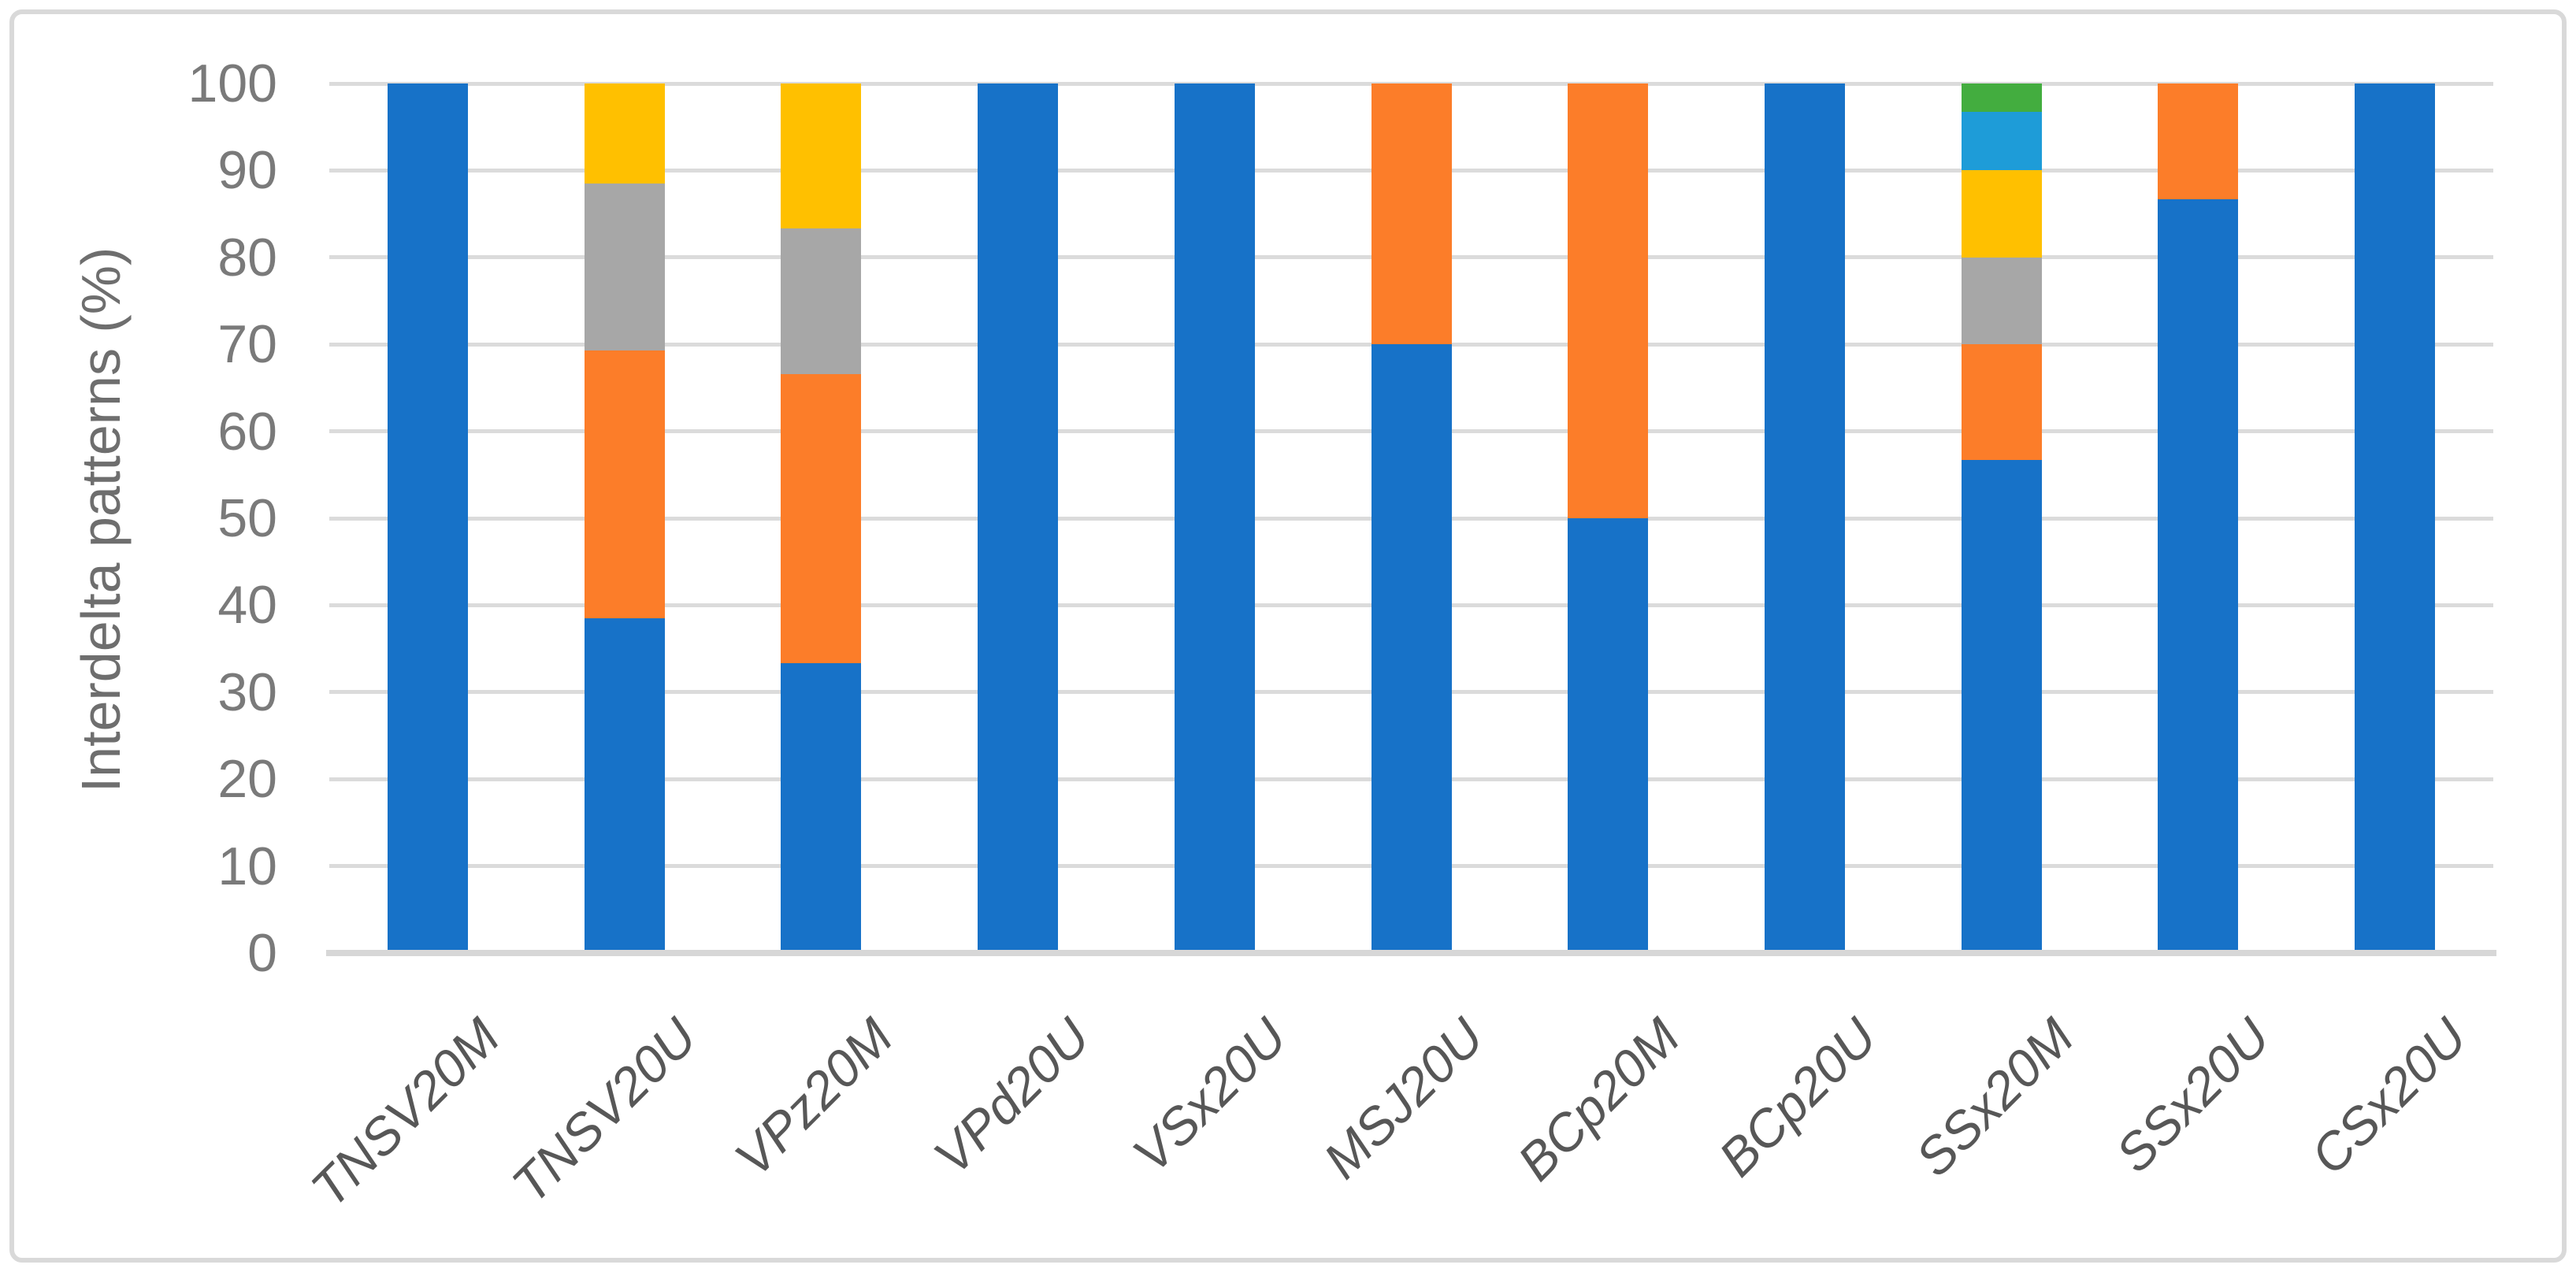 The image size is (2576, 1272). I want to click on bar-BCp20M, so click(1608, 518).